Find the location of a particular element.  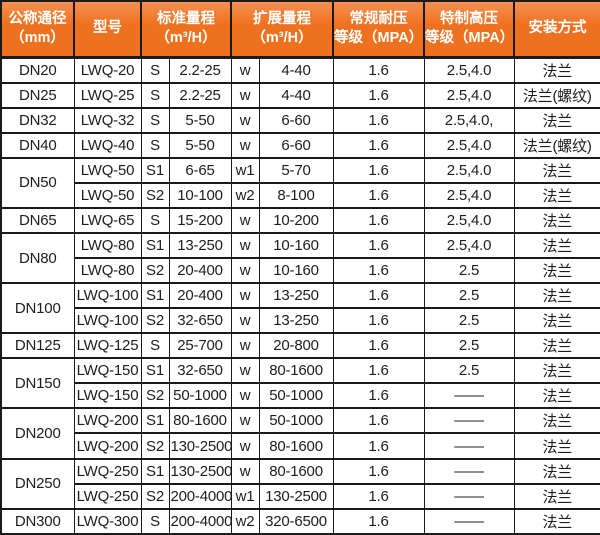

header-normal-pressure: 常规耐压 等级（MPA） is located at coordinates (379, 29).